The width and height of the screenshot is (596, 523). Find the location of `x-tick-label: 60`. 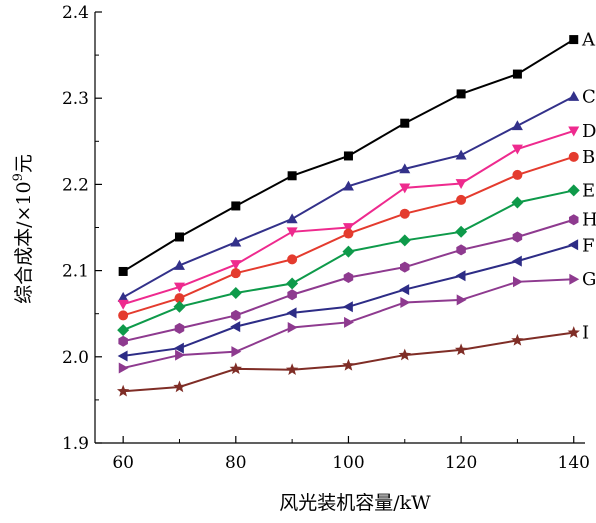

x-tick-label: 60 is located at coordinates (123, 463).